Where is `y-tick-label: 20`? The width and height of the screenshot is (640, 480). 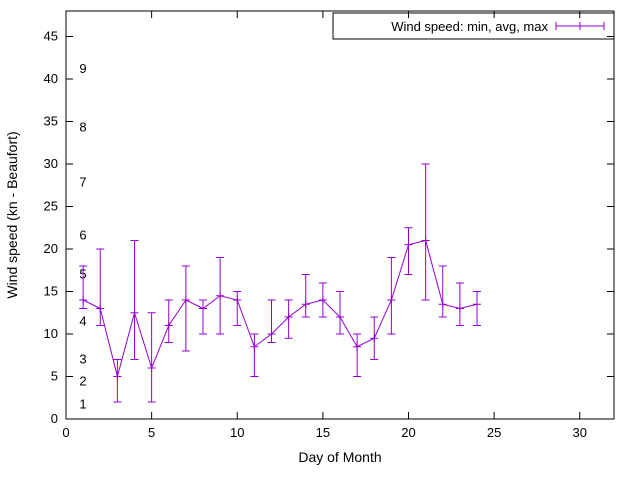
y-tick-label: 20 is located at coordinates (51, 248).